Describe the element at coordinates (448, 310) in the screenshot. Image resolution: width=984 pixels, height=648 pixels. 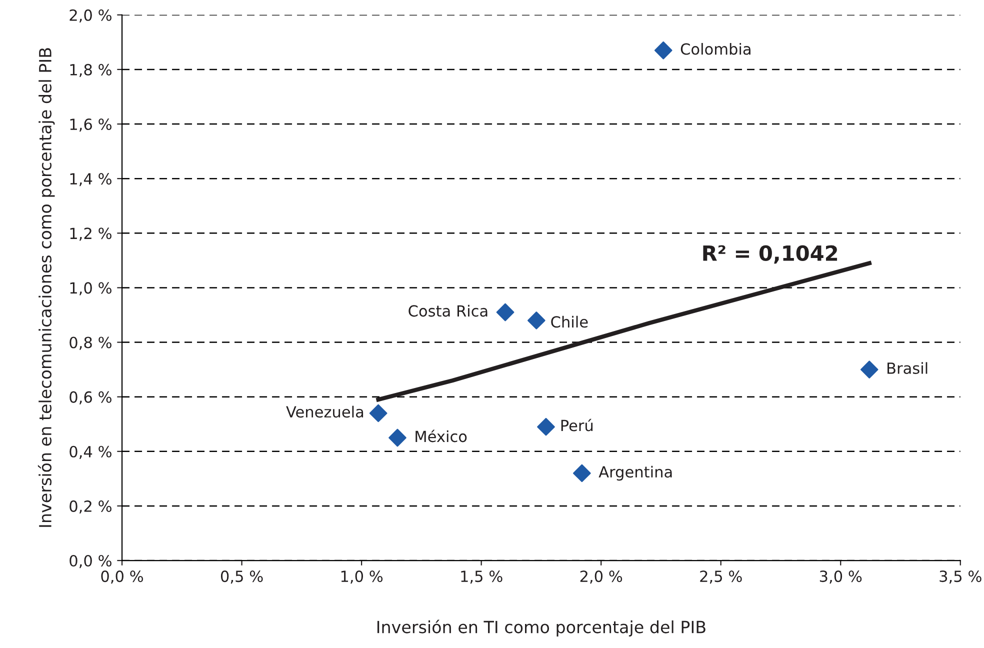
I see `annotation: Costa Rica` at that location.